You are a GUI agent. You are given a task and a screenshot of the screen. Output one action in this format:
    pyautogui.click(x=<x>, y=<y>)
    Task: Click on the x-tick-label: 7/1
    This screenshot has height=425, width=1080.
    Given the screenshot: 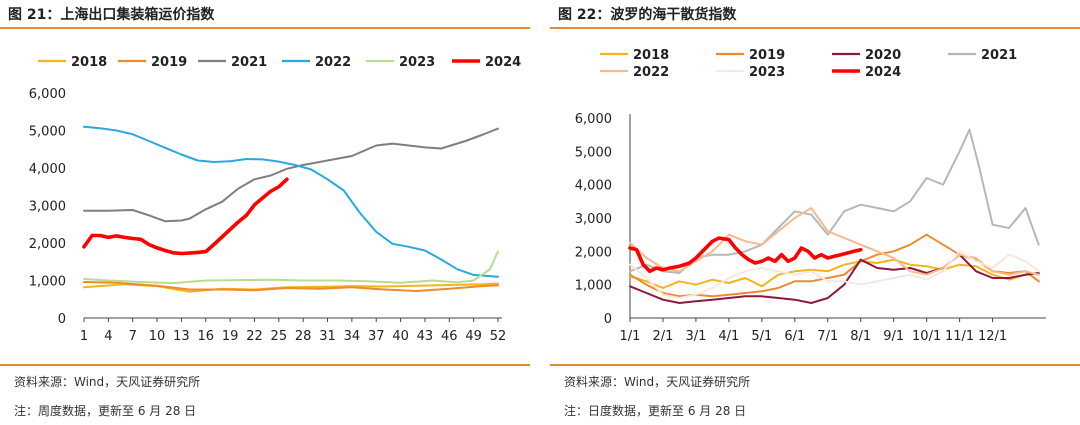 What is the action you would take?
    pyautogui.click(x=827, y=336)
    